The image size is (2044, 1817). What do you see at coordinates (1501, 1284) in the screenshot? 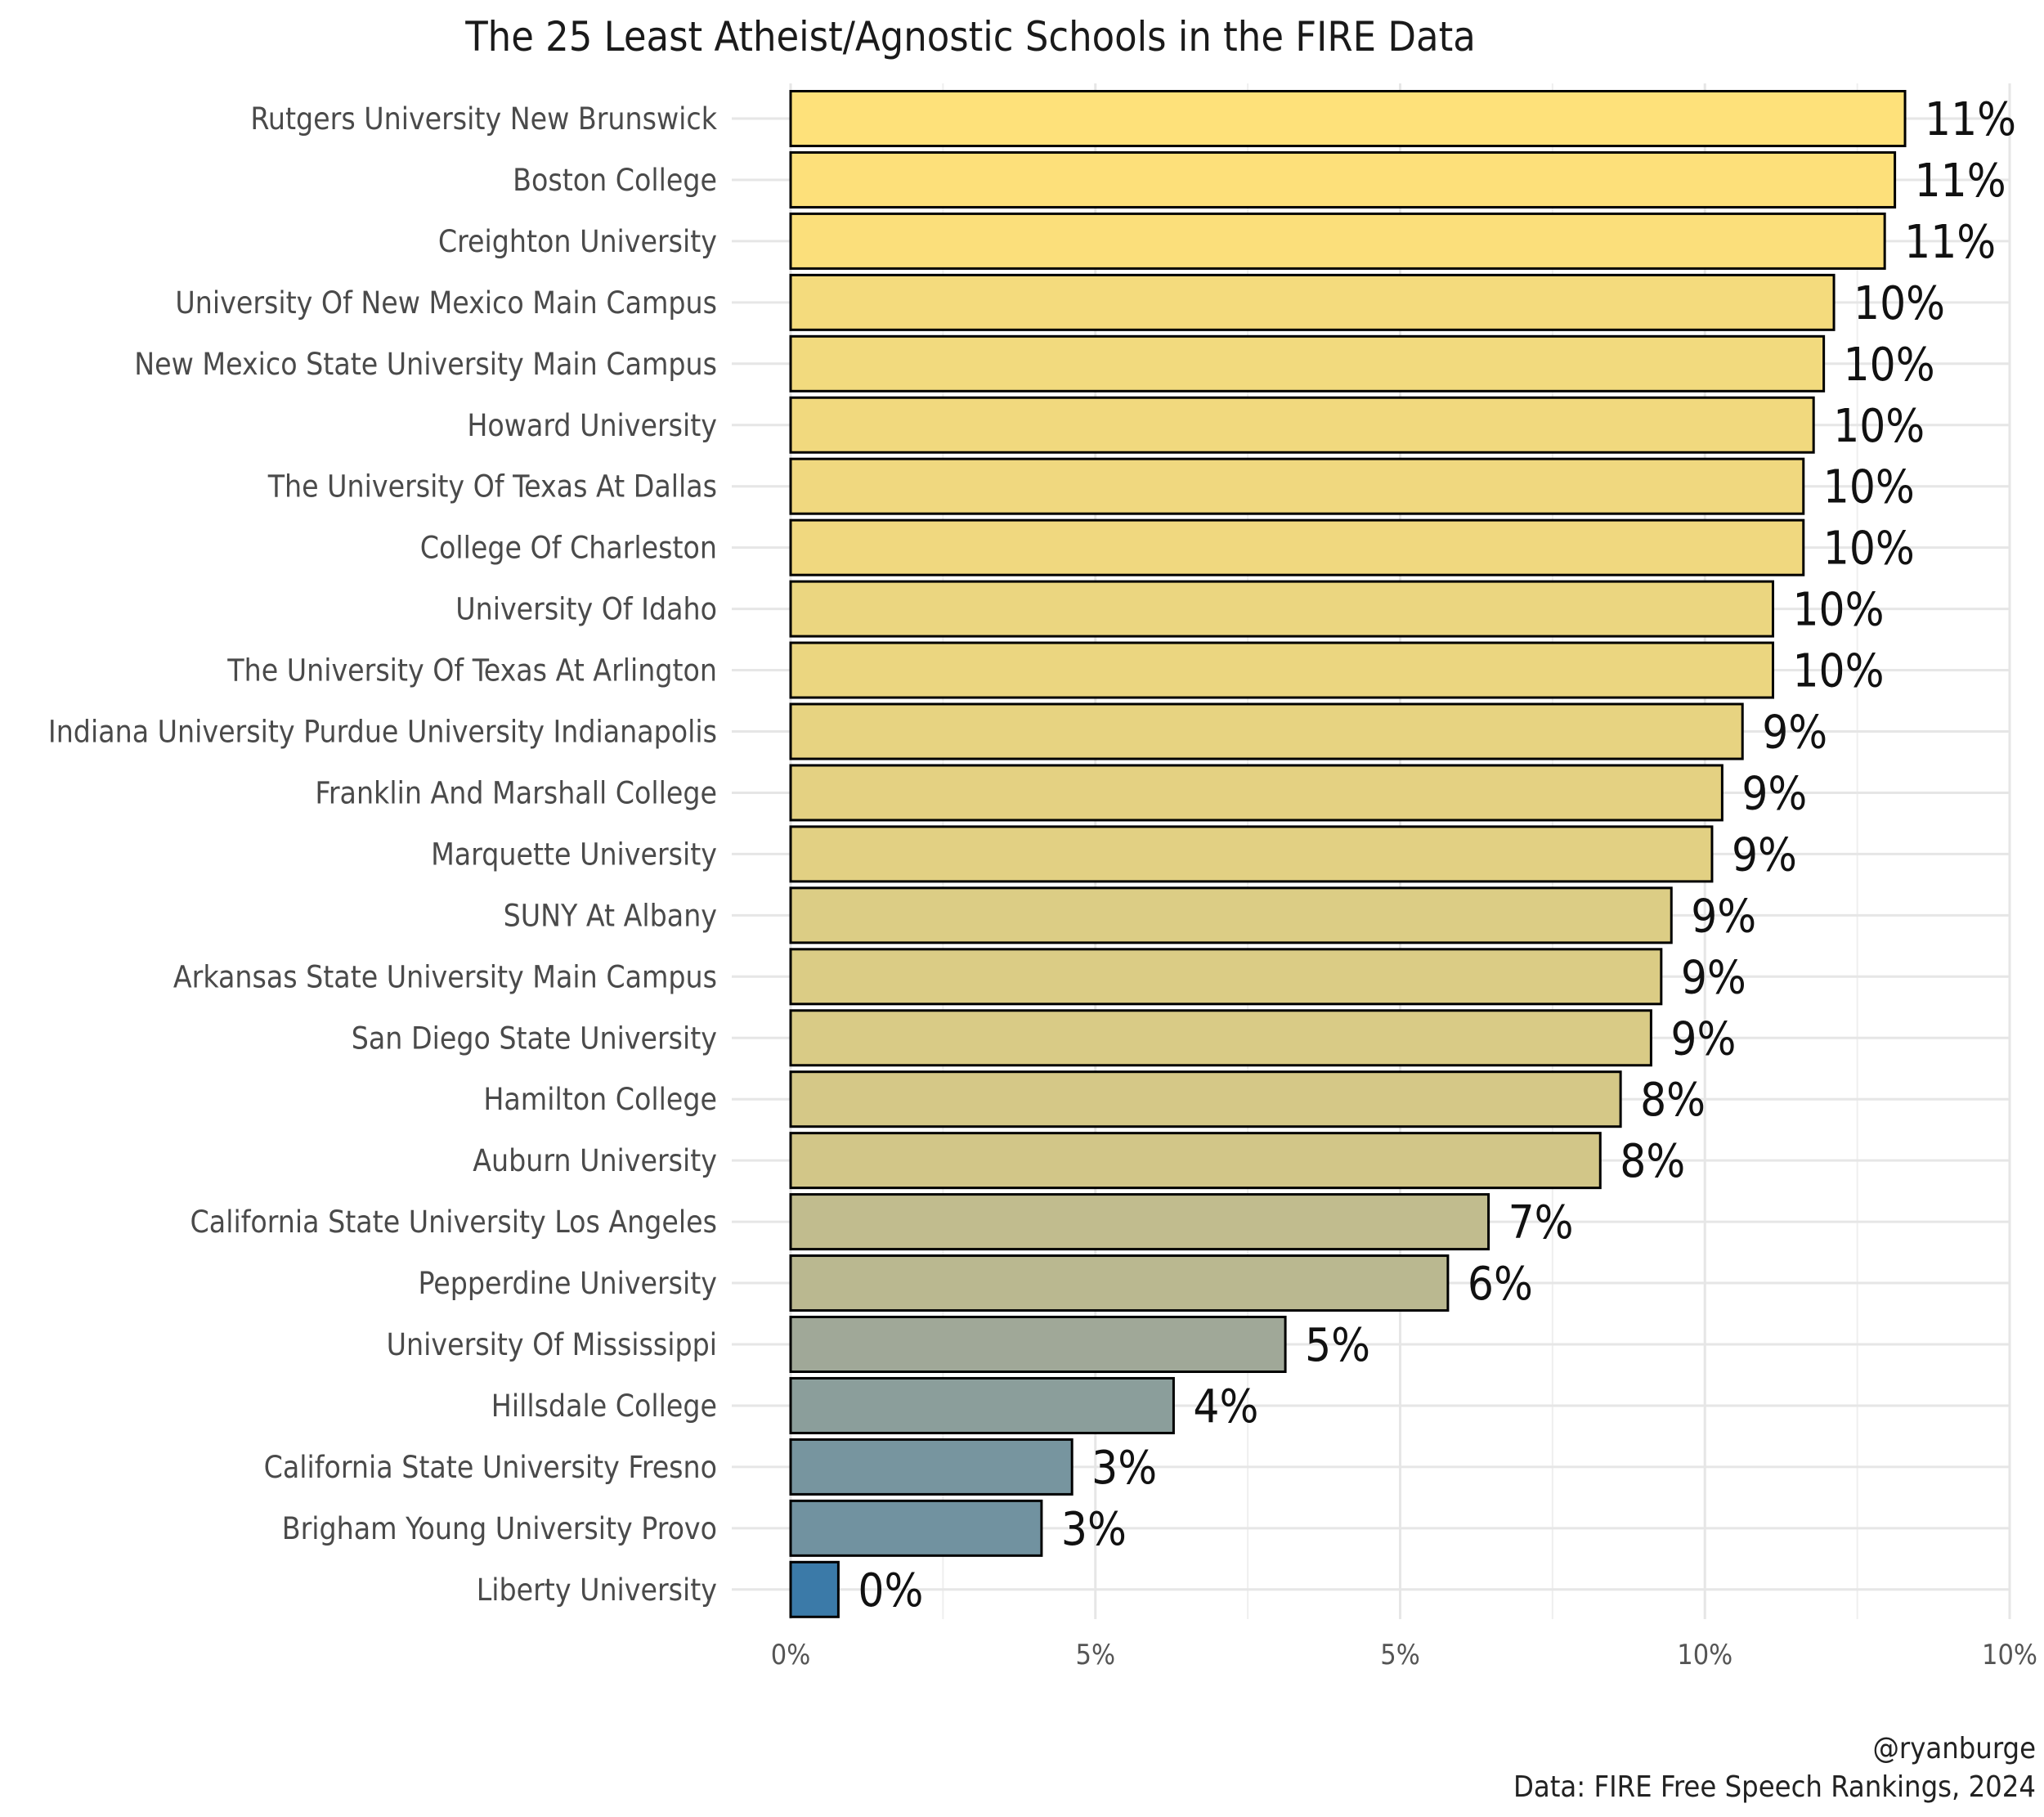
I see `data-label: 6%` at bounding box center [1501, 1284].